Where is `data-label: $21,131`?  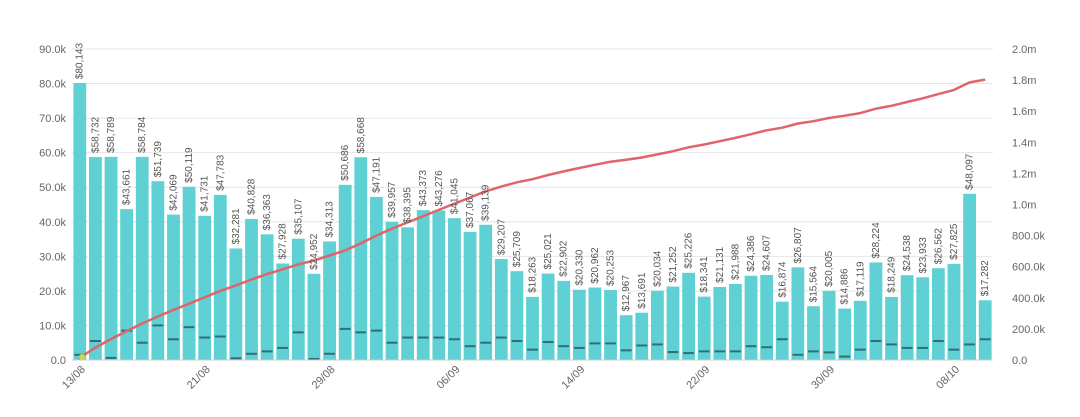
data-label: $21,131 is located at coordinates (720, 264).